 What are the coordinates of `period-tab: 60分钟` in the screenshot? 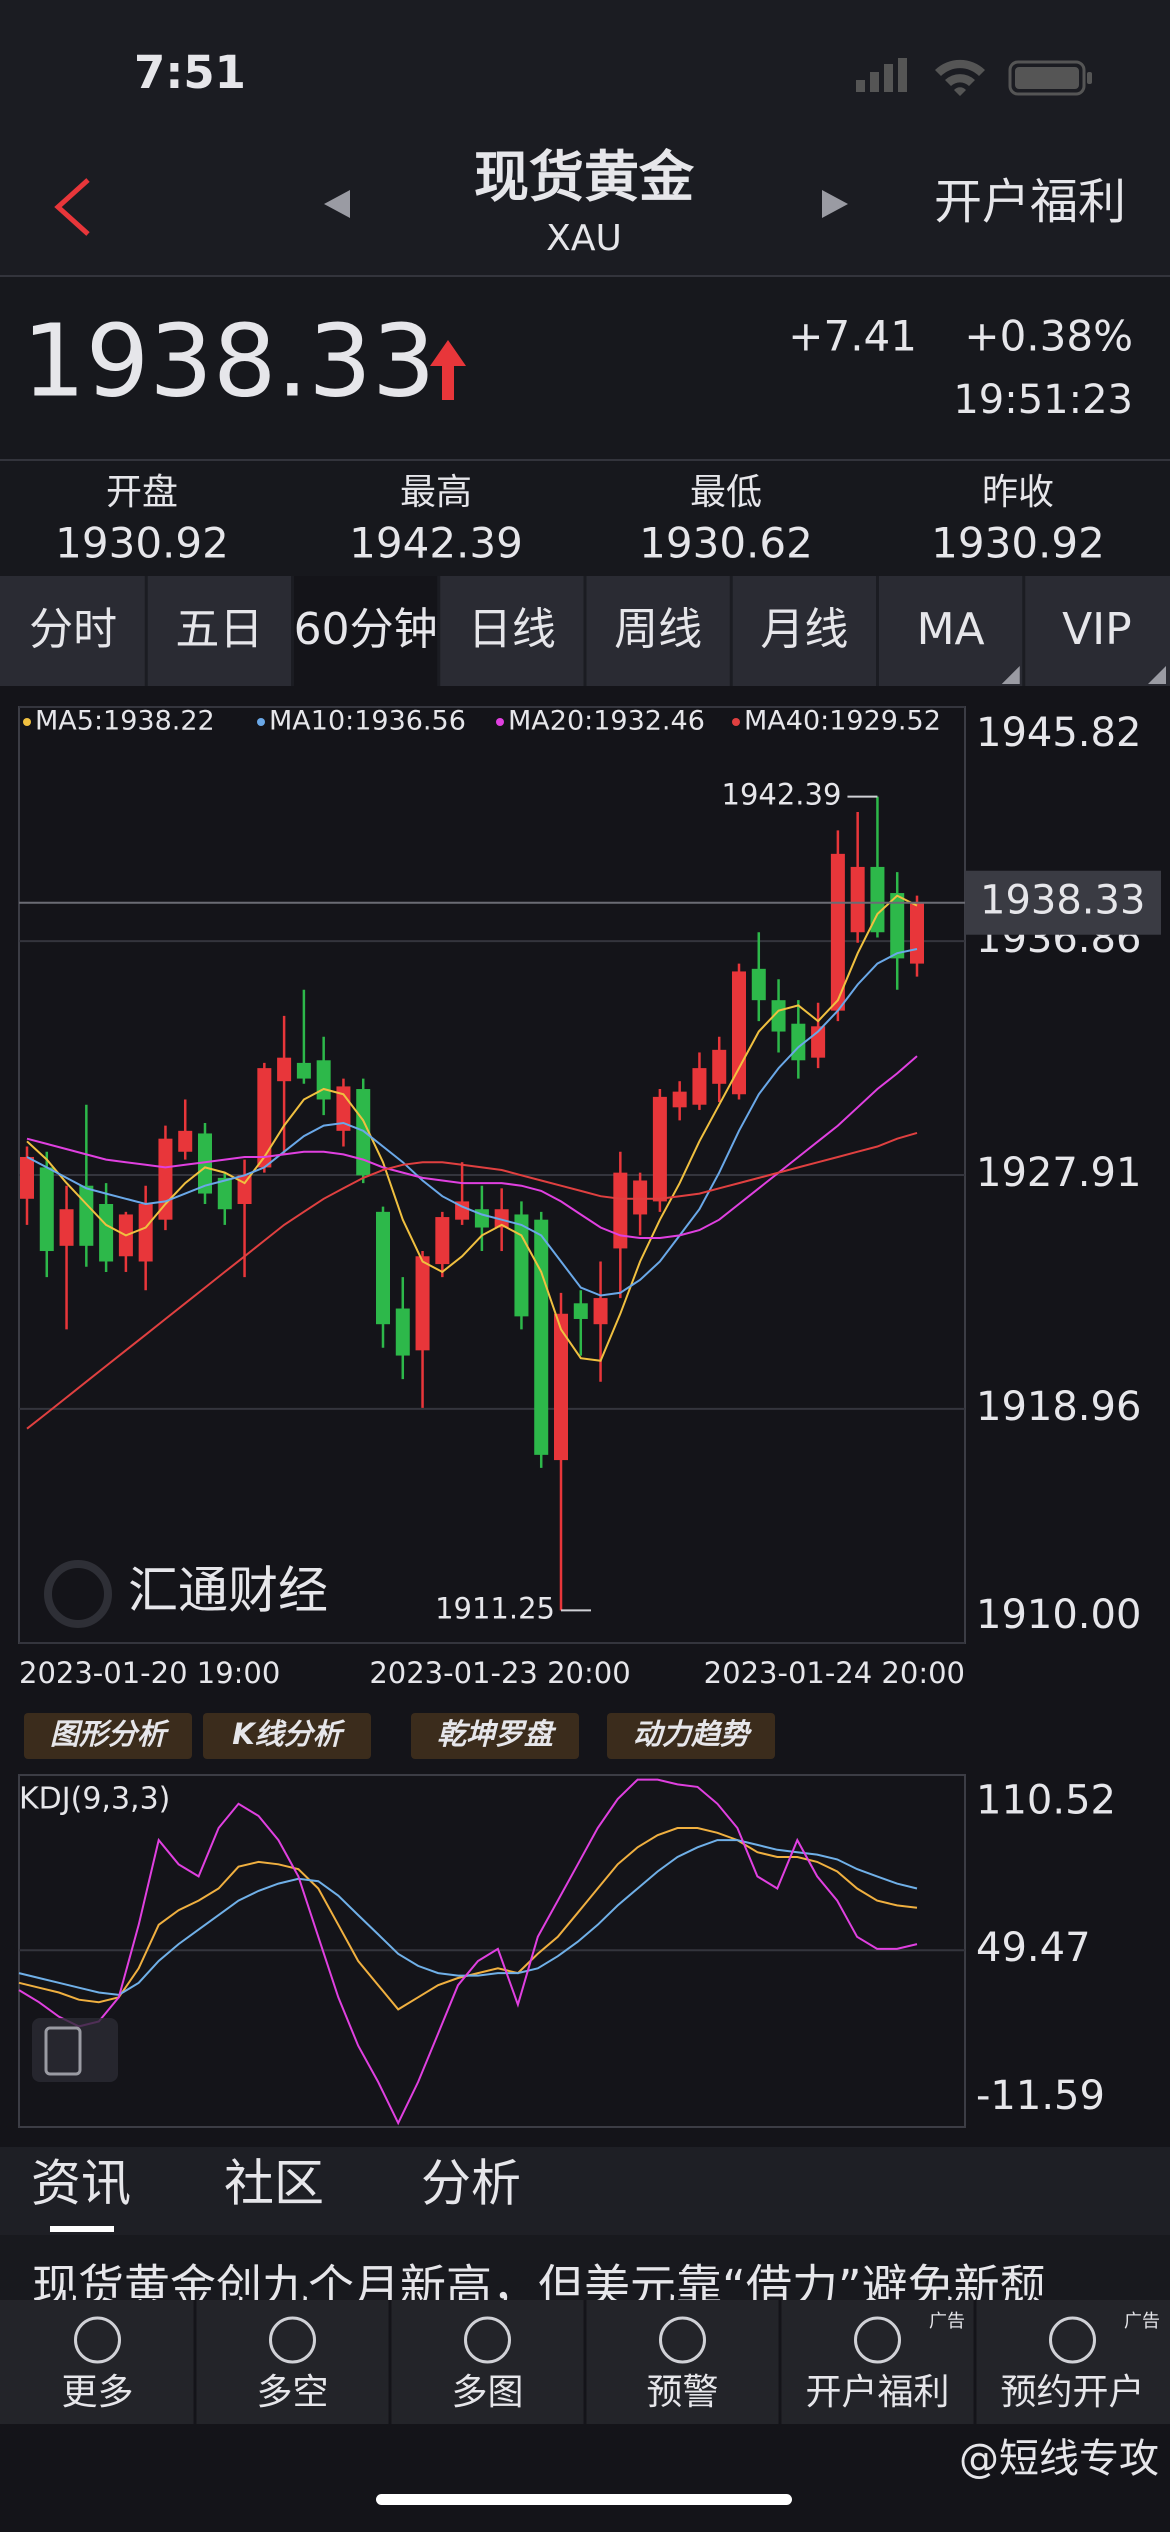 It's located at (366, 629).